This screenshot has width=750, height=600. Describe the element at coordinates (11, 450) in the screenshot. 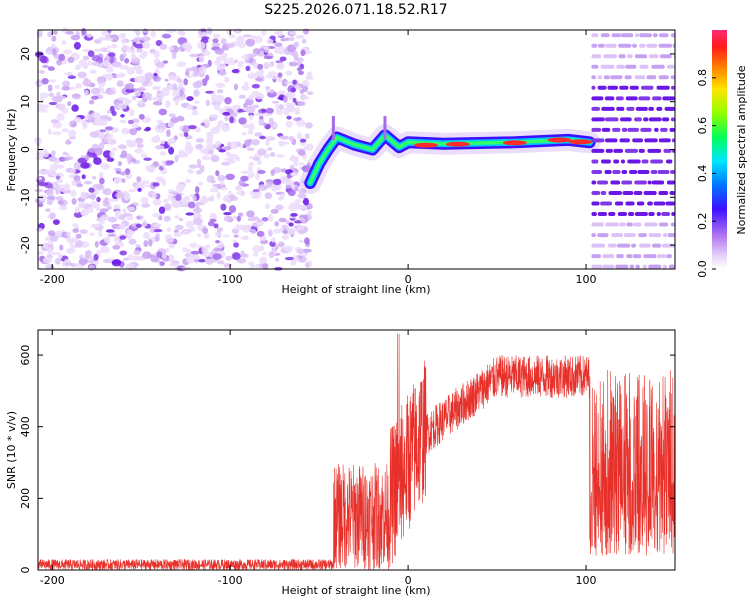

I see `snr-y-label: SNR (10 * v/v)` at that location.